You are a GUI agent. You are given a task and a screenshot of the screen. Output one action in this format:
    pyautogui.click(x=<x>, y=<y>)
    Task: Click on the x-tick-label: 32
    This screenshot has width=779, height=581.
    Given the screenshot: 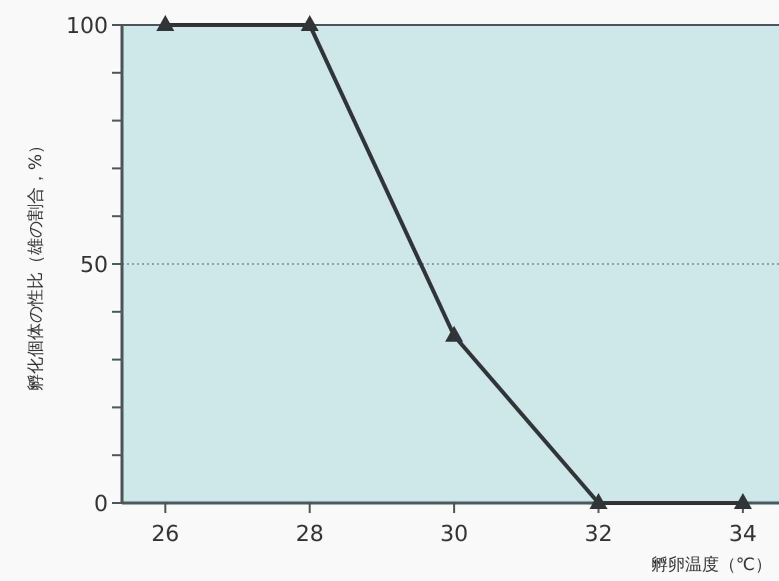 What is the action you would take?
    pyautogui.click(x=598, y=534)
    